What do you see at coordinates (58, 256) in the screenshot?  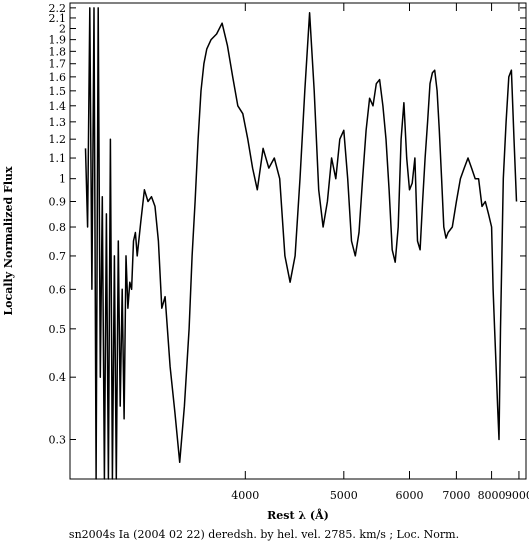 I see `y-tick-label: 0.7` at bounding box center [58, 256].